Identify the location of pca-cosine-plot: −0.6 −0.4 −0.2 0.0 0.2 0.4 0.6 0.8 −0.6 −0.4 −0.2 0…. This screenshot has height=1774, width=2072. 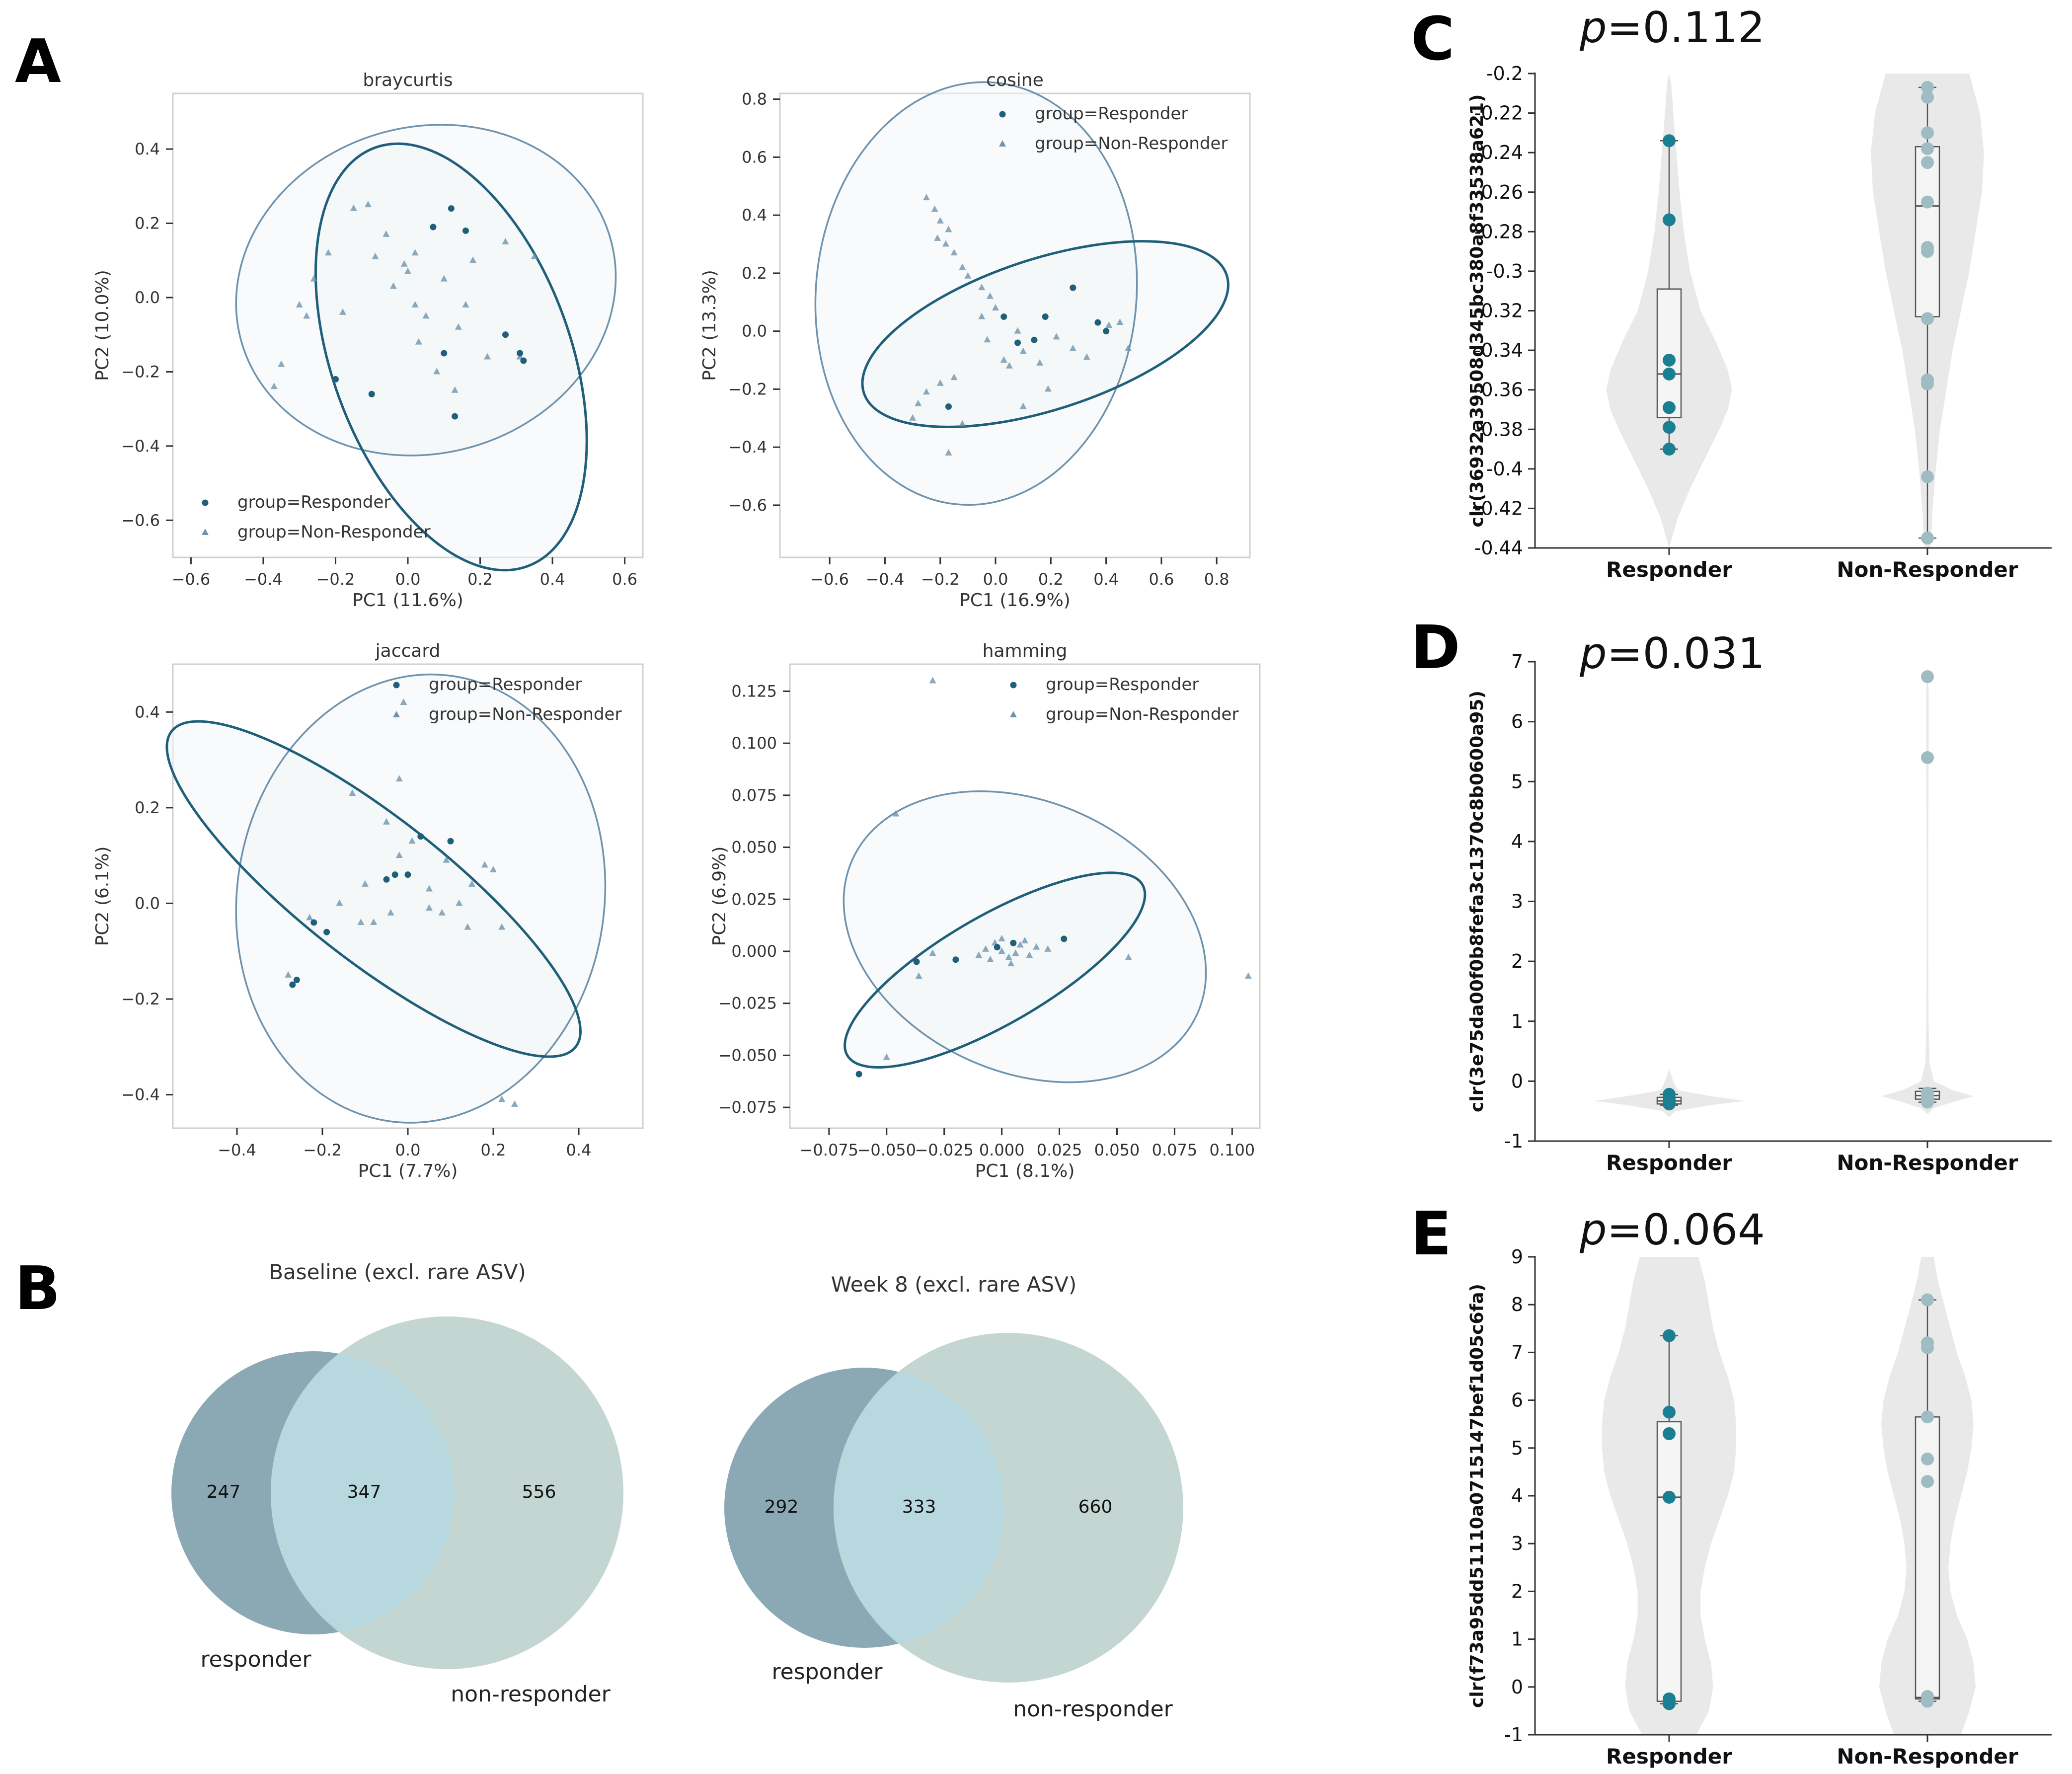
(975, 340).